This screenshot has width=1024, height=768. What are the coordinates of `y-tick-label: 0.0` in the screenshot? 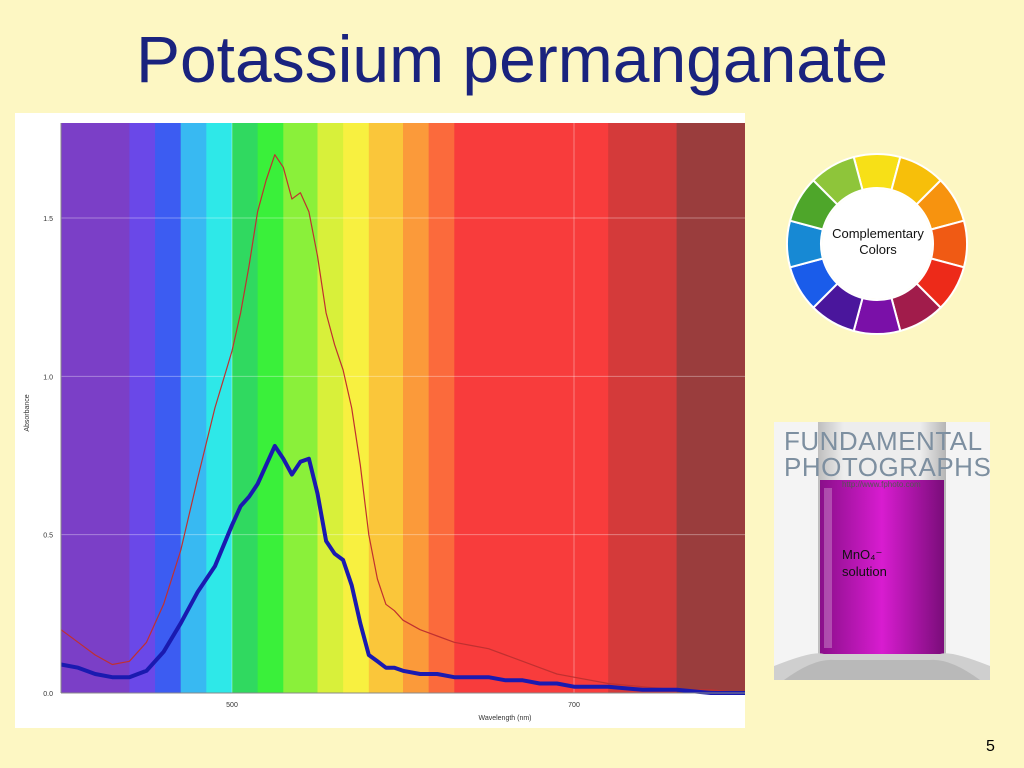 It's located at (48, 694).